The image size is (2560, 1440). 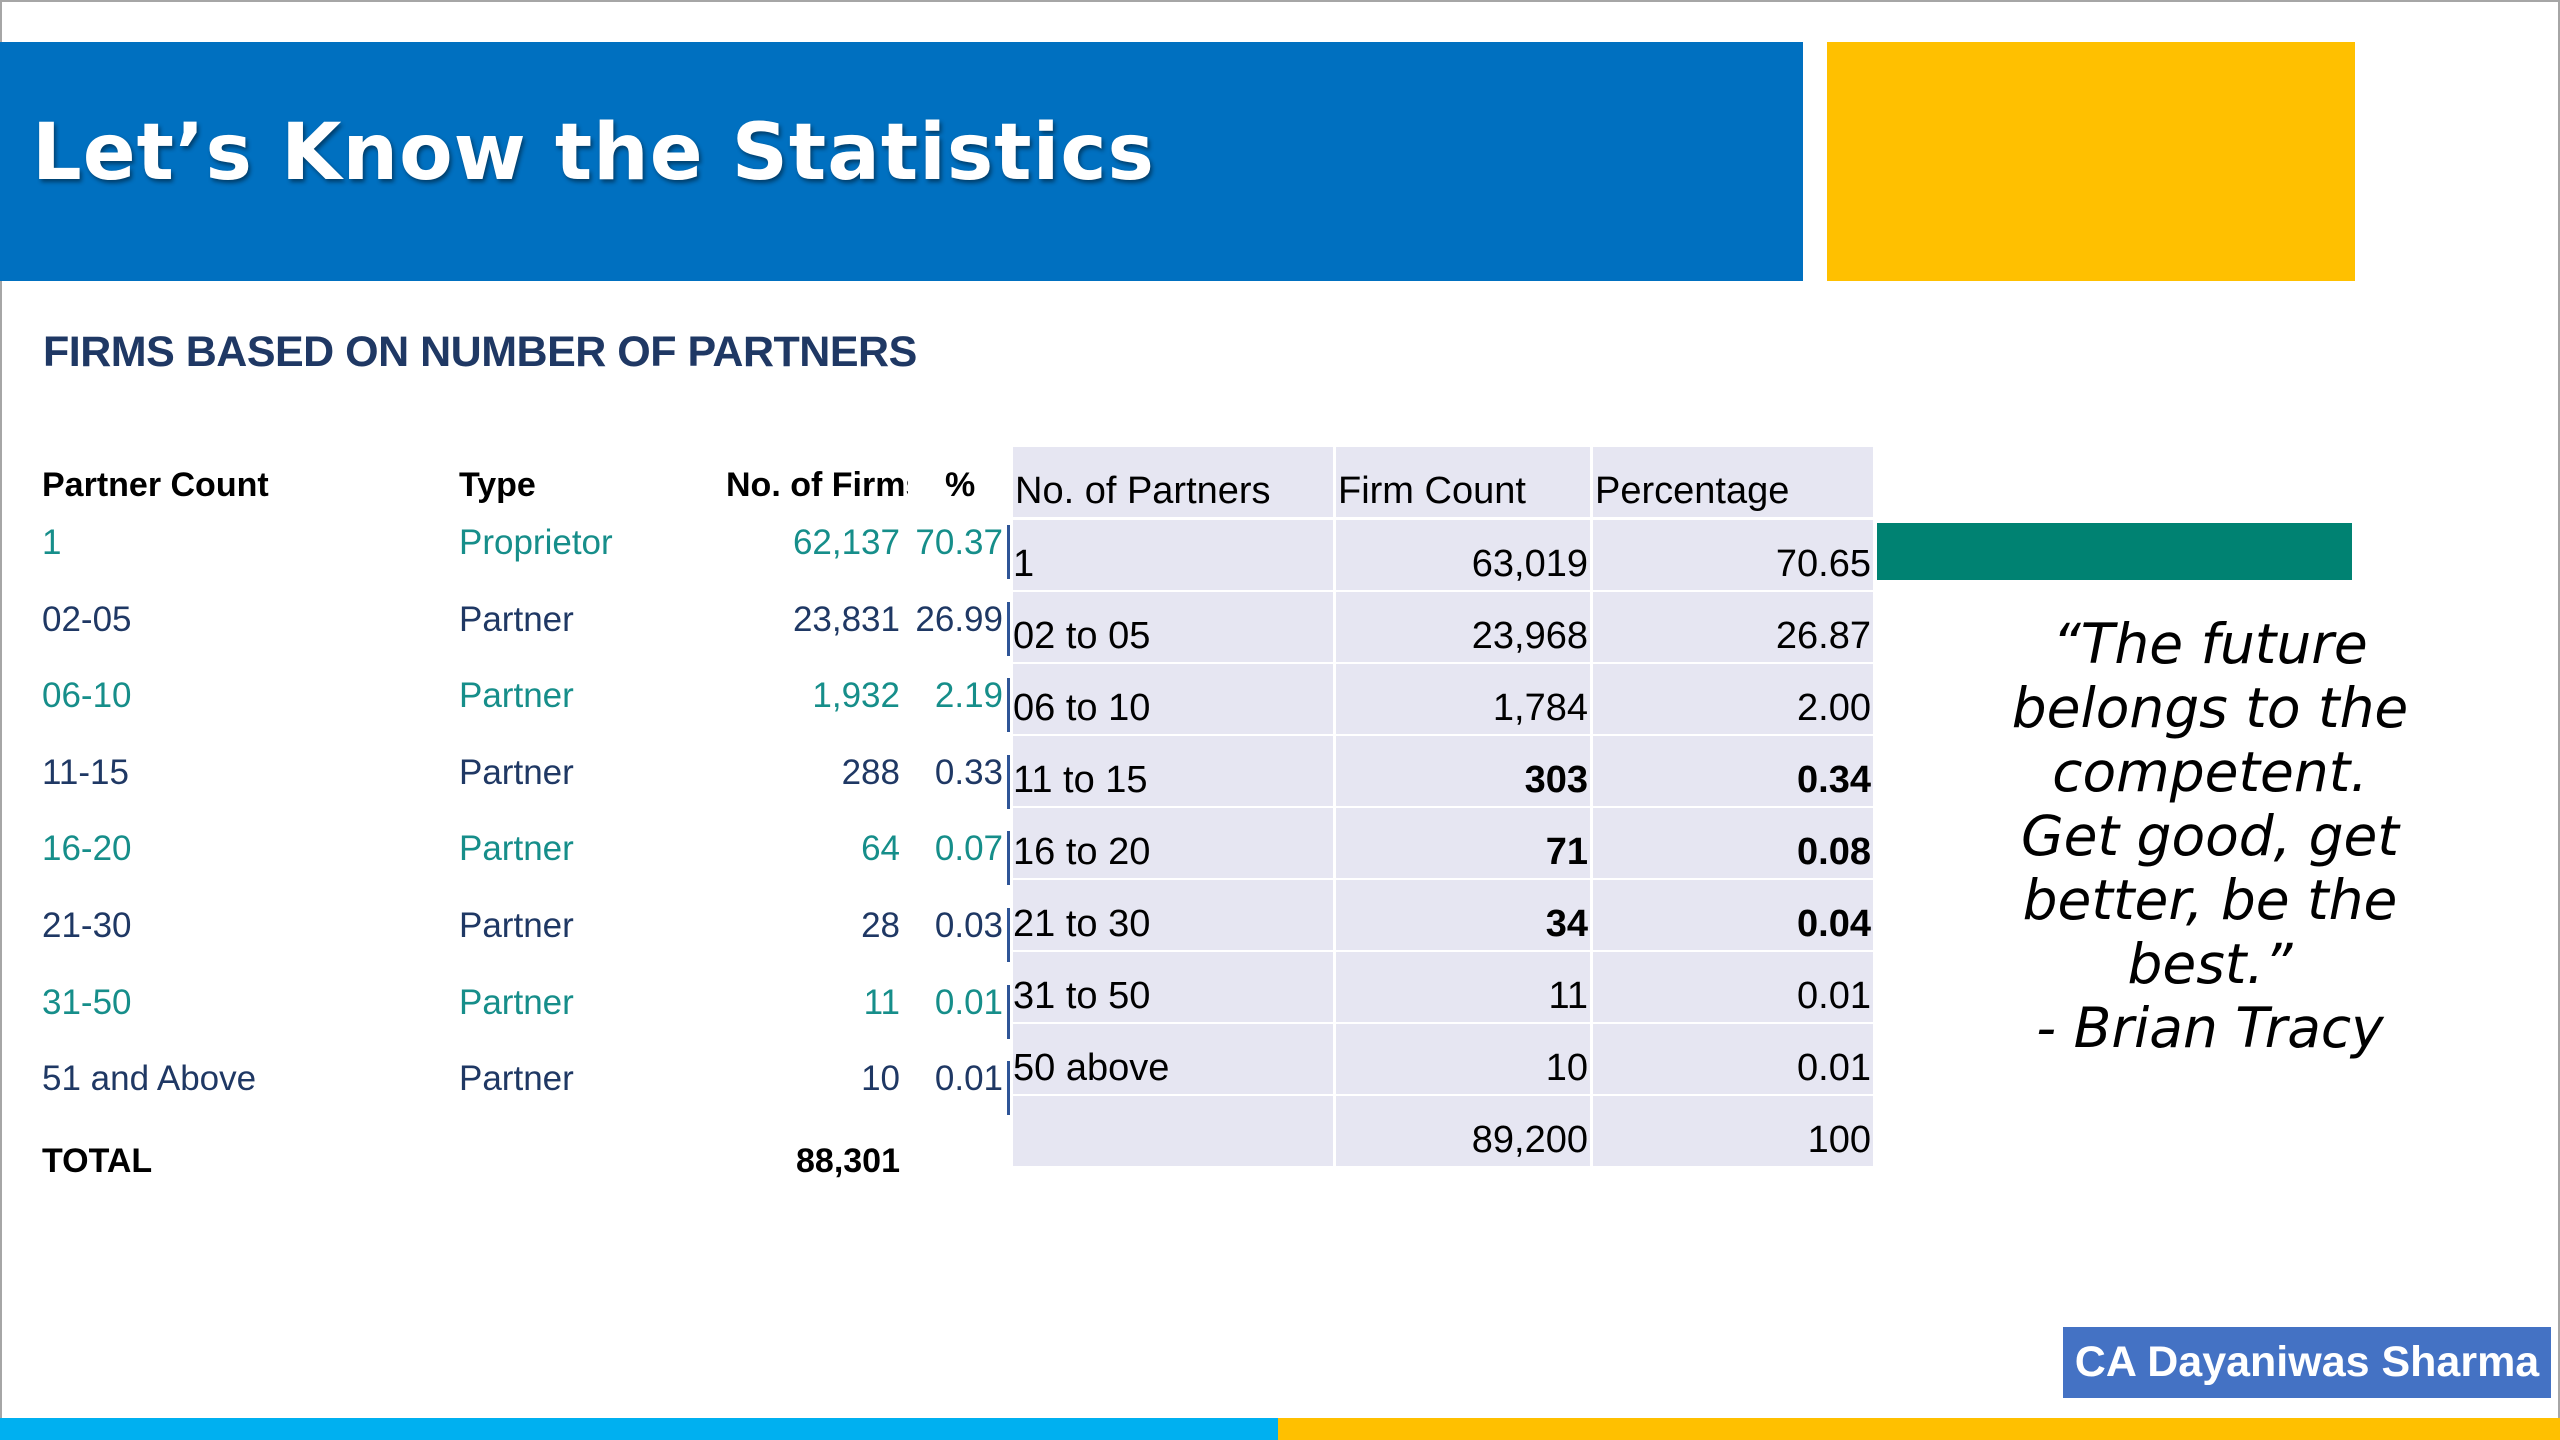 I want to click on firms-cell: 288, so click(x=870, y=772).